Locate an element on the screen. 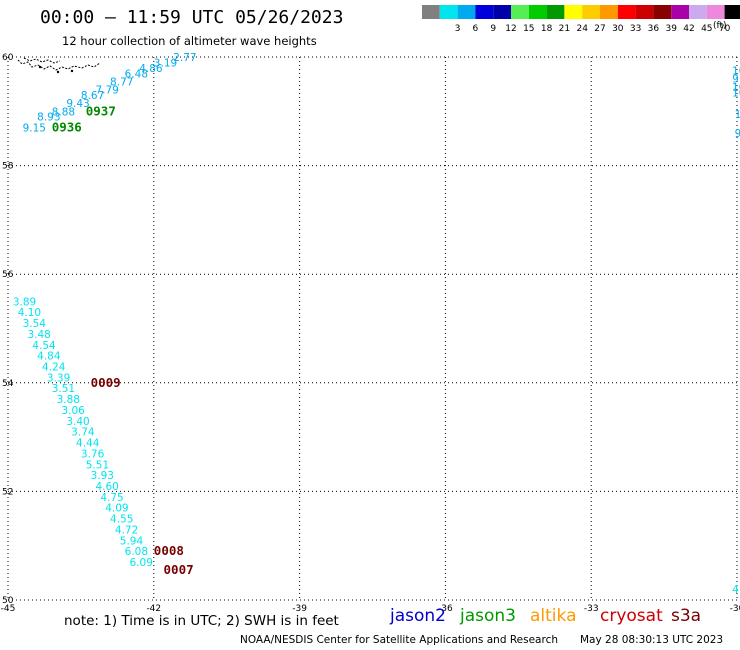  wave-height-value: 3.39 is located at coordinates (58, 378).